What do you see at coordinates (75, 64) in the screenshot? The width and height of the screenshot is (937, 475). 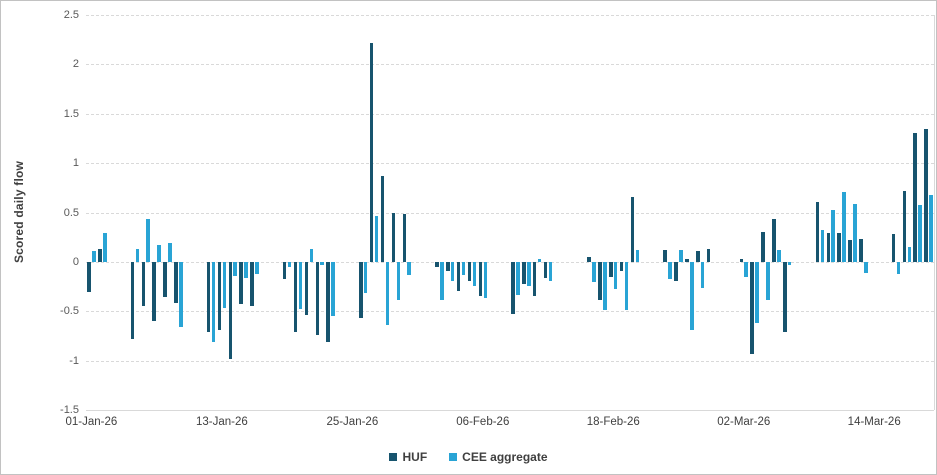 I see `y-tick-label: 2` at bounding box center [75, 64].